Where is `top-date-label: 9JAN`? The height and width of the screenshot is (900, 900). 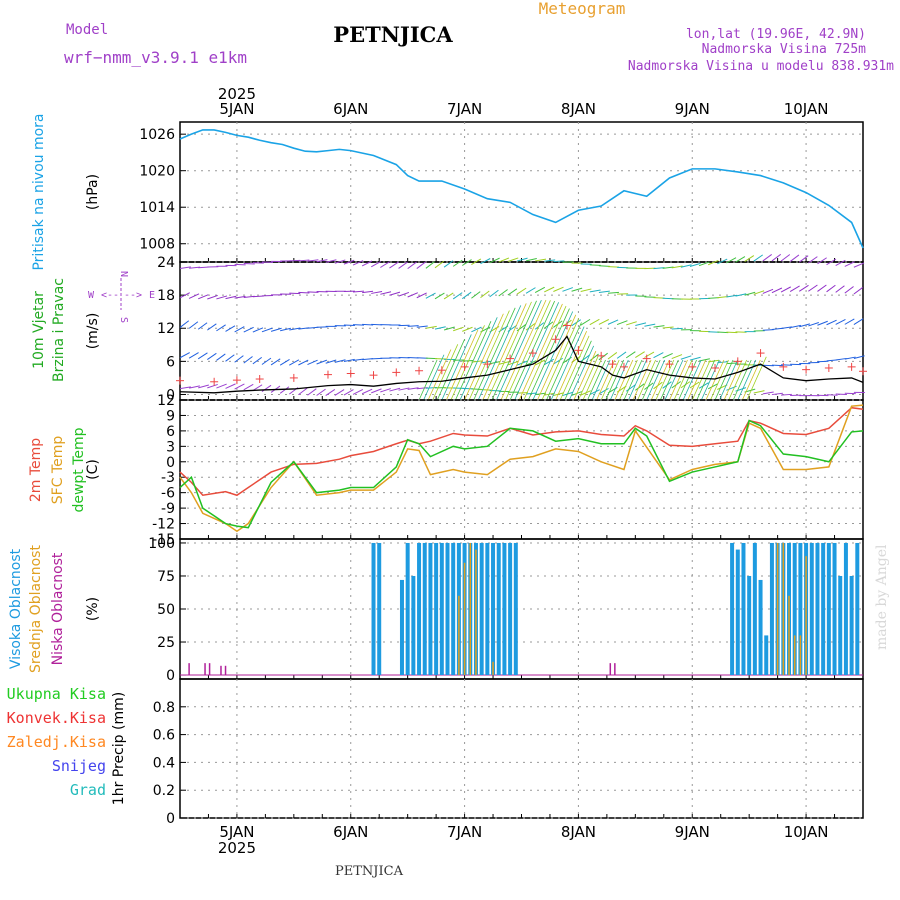 top-date-label: 9JAN is located at coordinates (692, 109).